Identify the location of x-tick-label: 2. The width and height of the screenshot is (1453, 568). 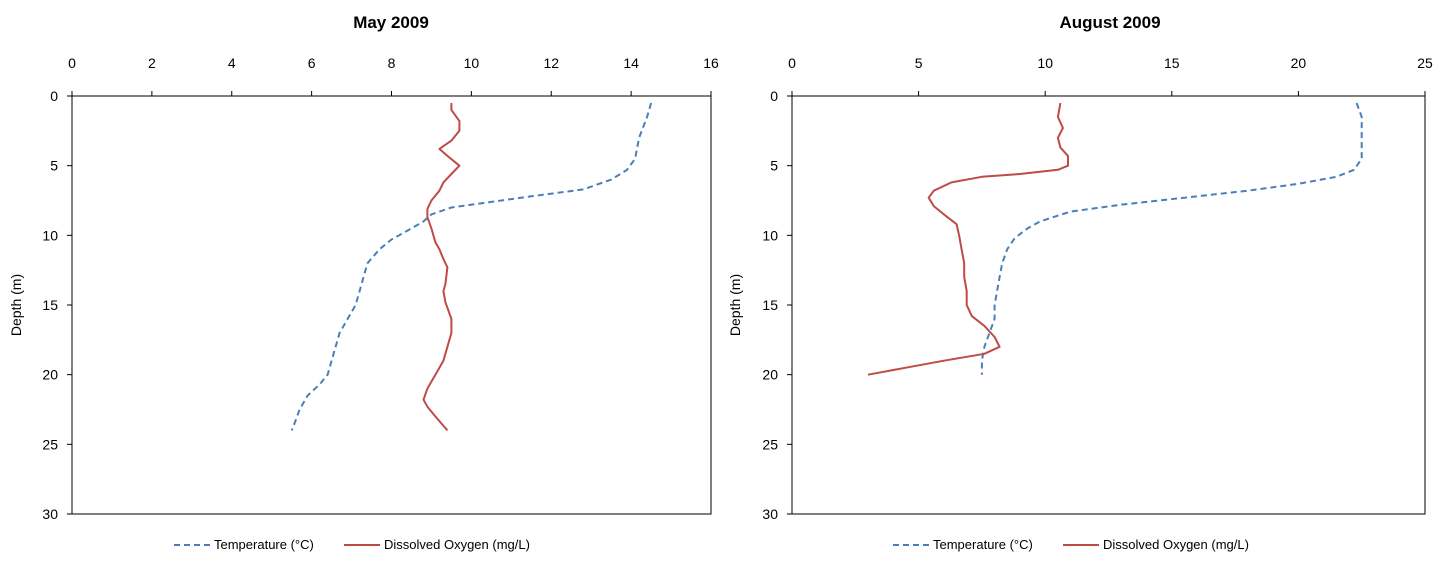
(152, 63).